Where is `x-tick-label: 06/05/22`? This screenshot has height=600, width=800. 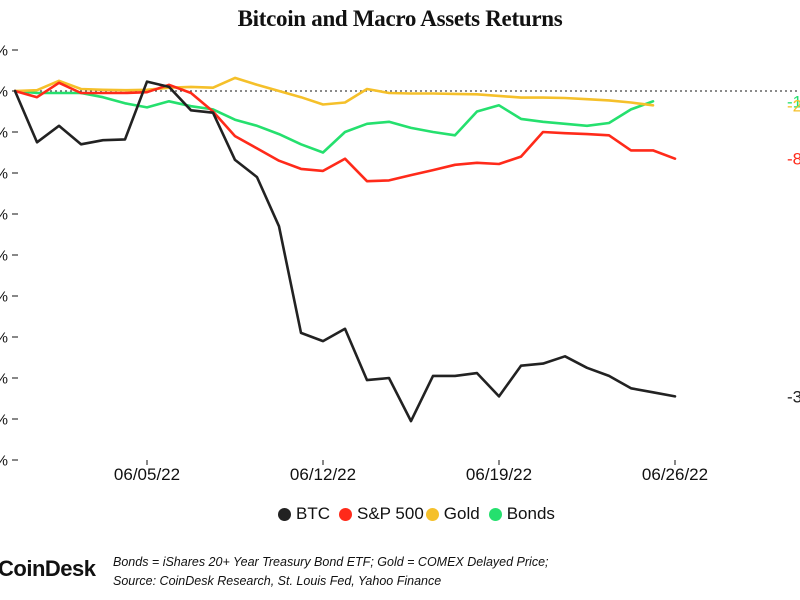
x-tick-label: 06/05/22 is located at coordinates (147, 474).